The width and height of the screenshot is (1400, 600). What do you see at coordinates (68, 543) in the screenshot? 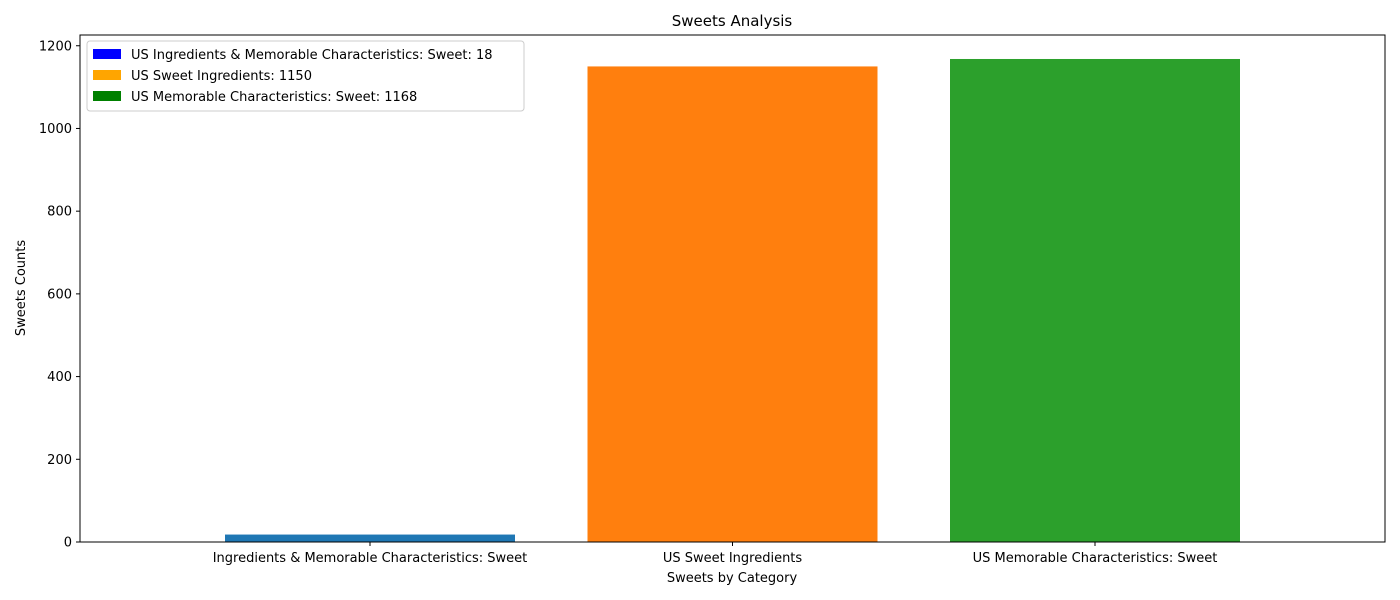
I see `y-tick-label: 0` at bounding box center [68, 543].